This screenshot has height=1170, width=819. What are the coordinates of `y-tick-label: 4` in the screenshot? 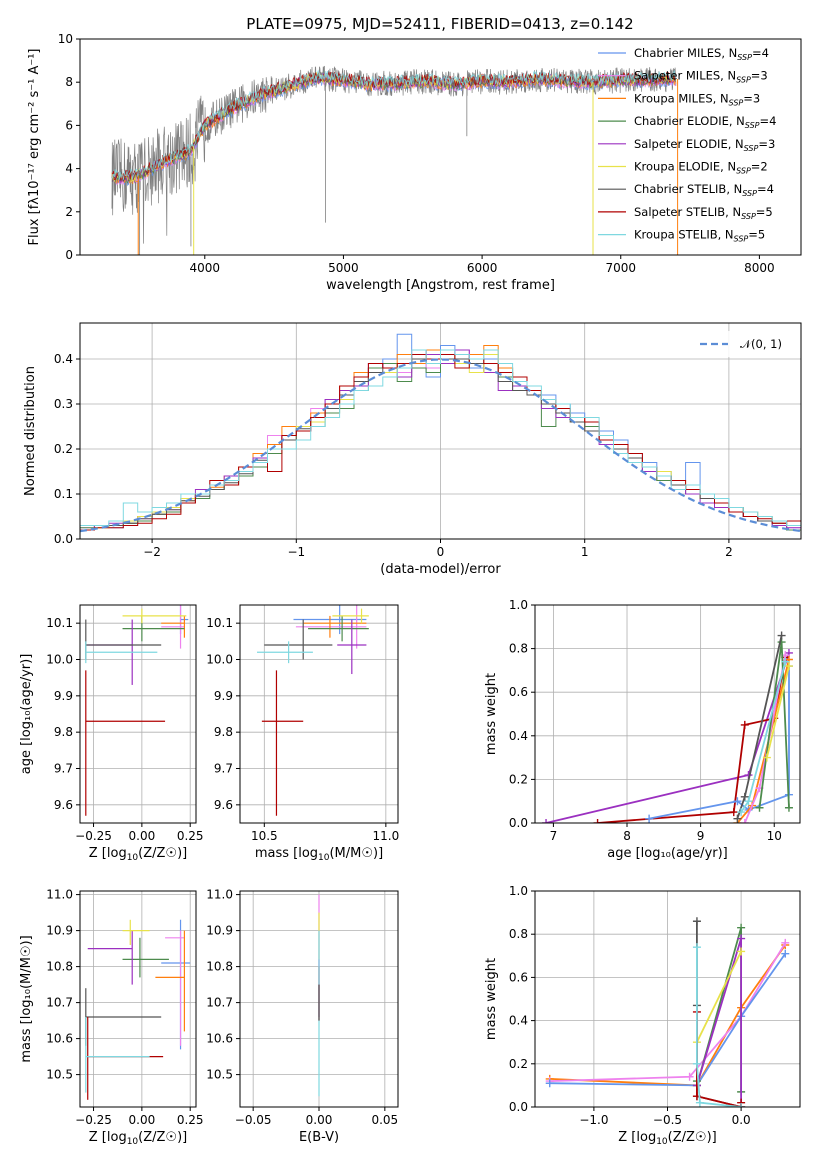 It's located at (69, 169).